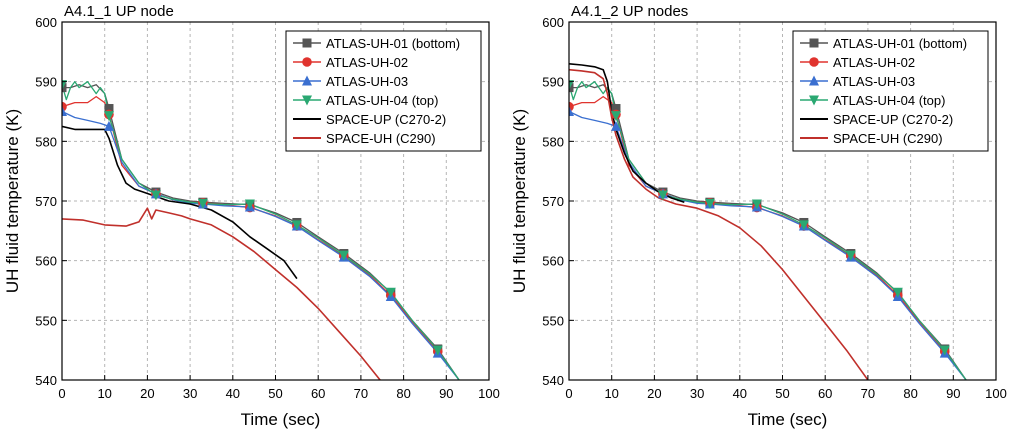 The image size is (1011, 438). What do you see at coordinates (119, 11) in the screenshot?
I see `chart-title-1: A4.1_1 UP node` at bounding box center [119, 11].